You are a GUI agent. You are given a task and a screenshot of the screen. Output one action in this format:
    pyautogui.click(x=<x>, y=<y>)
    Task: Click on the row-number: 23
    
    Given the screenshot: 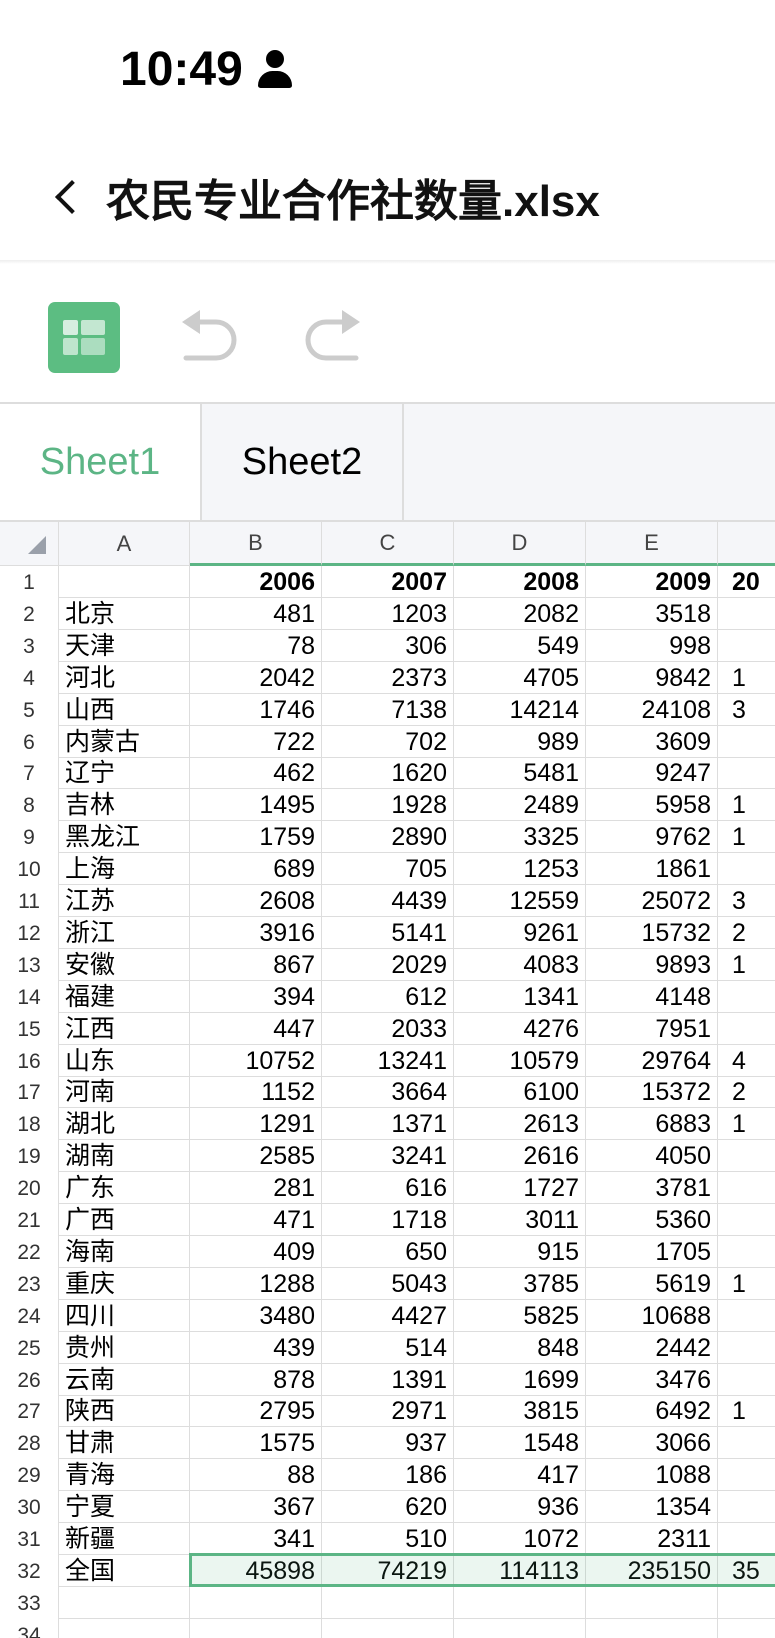 What is the action you would take?
    pyautogui.click(x=29, y=1283)
    